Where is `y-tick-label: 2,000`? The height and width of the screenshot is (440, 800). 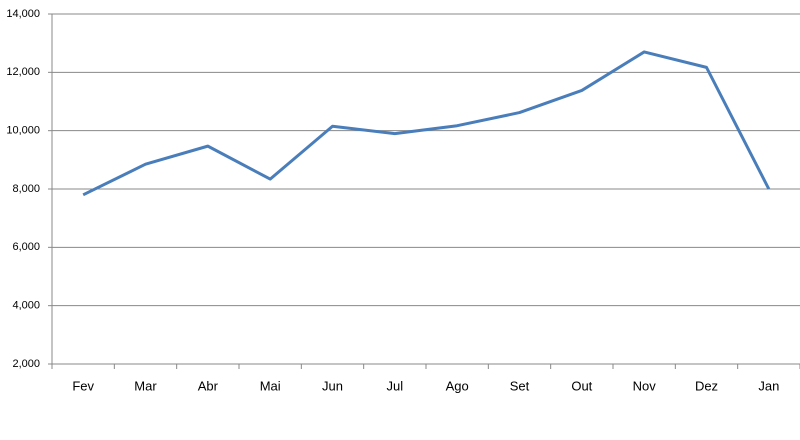 y-tick-label: 2,000 is located at coordinates (26, 364).